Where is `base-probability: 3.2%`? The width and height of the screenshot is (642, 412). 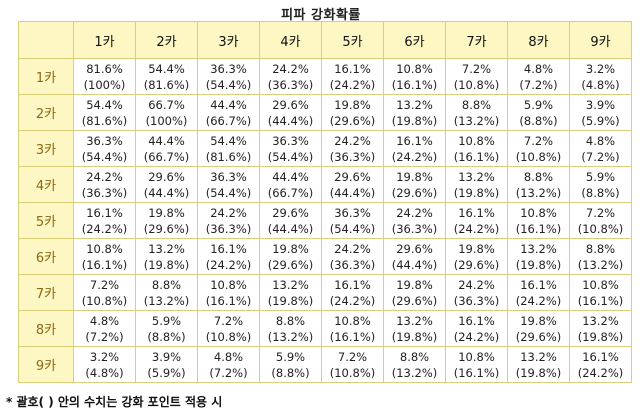 base-probability: 3.2% is located at coordinates (600, 68).